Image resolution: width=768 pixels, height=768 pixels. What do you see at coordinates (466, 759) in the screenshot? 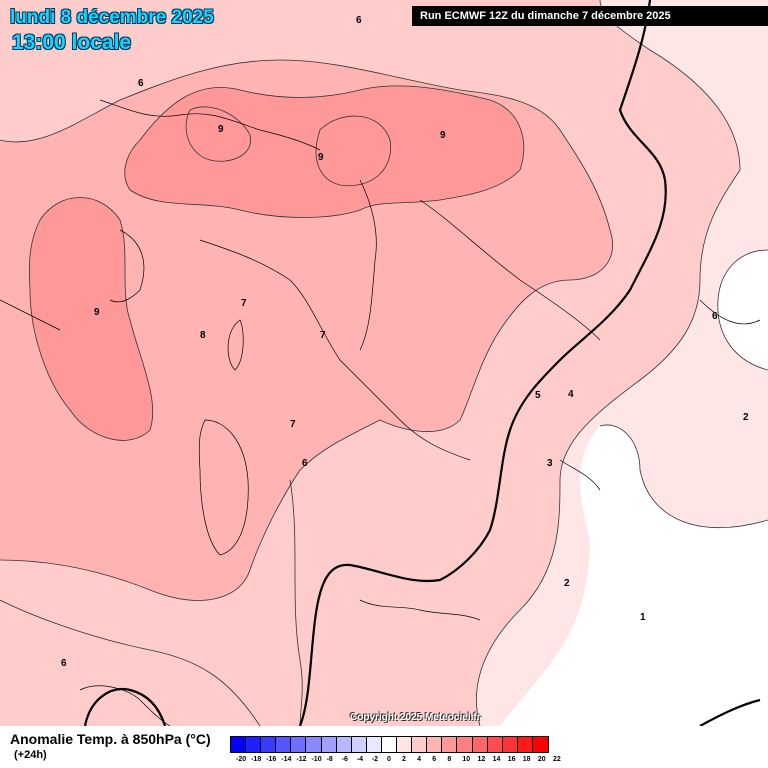
I see `legend-tick-label: 10` at bounding box center [466, 759].